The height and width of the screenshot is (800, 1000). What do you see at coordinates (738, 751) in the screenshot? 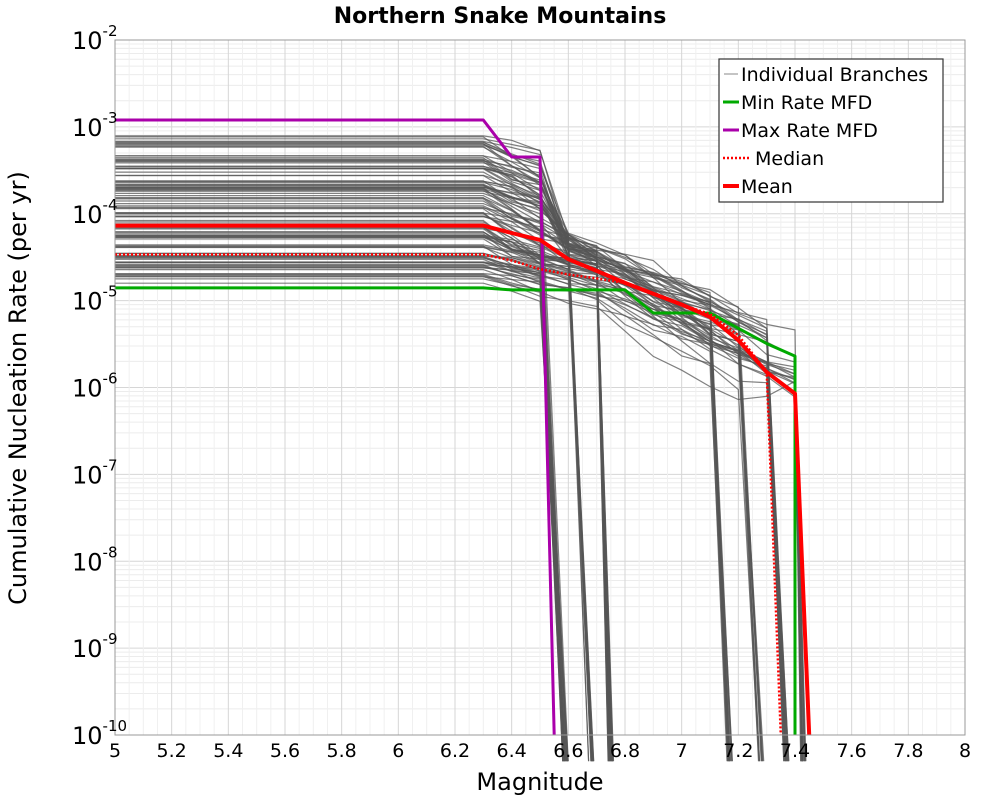
I see `x-tick-label: 7.2` at bounding box center [738, 751].